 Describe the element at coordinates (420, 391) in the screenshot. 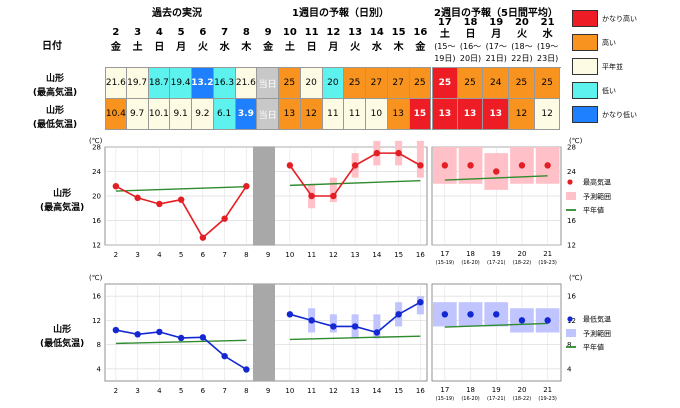

I see `x-tick-label: 16` at that location.